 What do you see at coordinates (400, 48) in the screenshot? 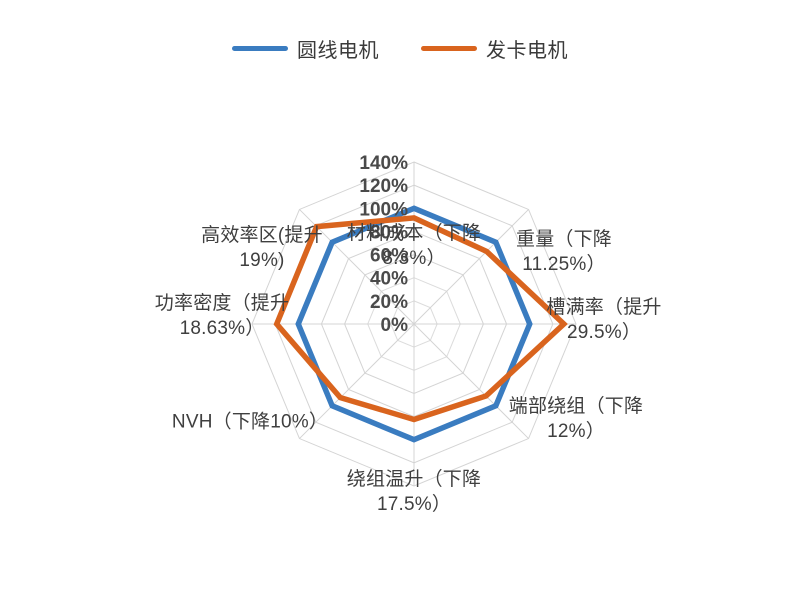
I see `chart-legend: 圆线电机 发卡电机` at bounding box center [400, 48].